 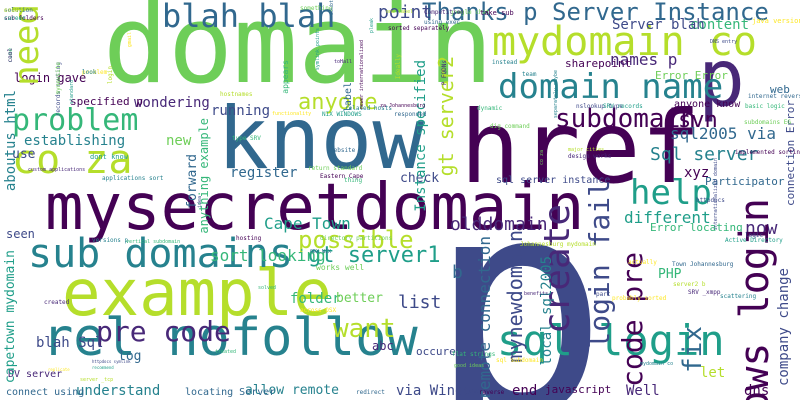 What do you see at coordinates (197, 294) in the screenshot?
I see `word-example: example` at bounding box center [197, 294].